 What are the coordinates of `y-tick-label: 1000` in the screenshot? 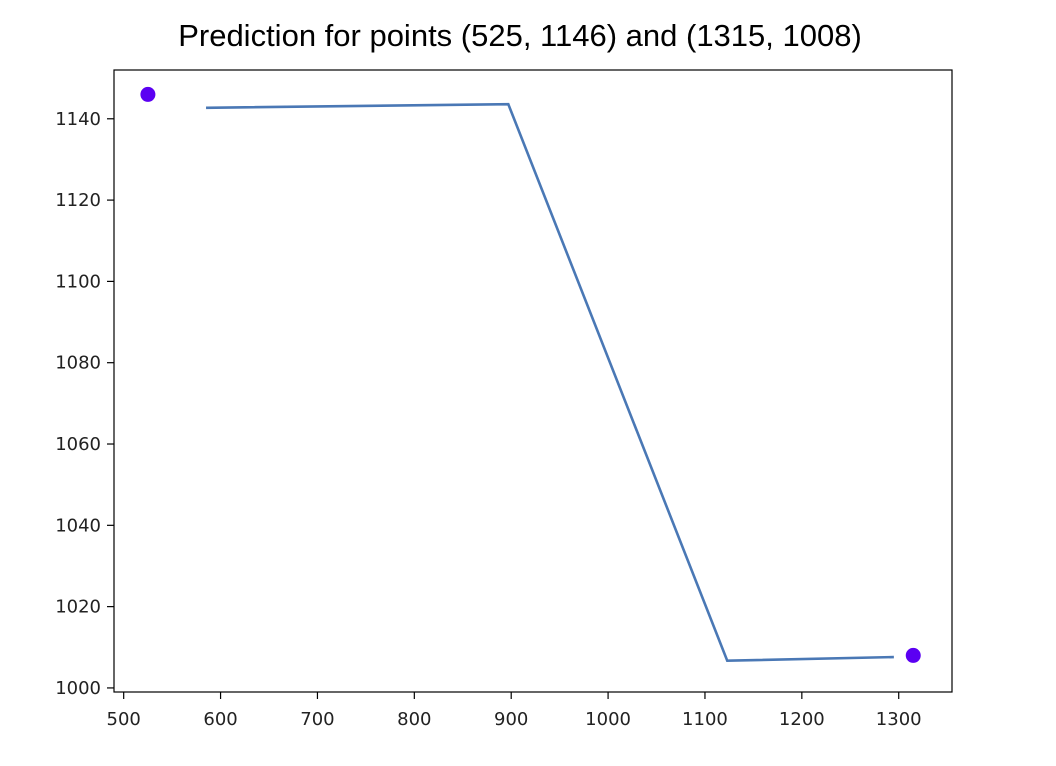 It's located at (78, 688).